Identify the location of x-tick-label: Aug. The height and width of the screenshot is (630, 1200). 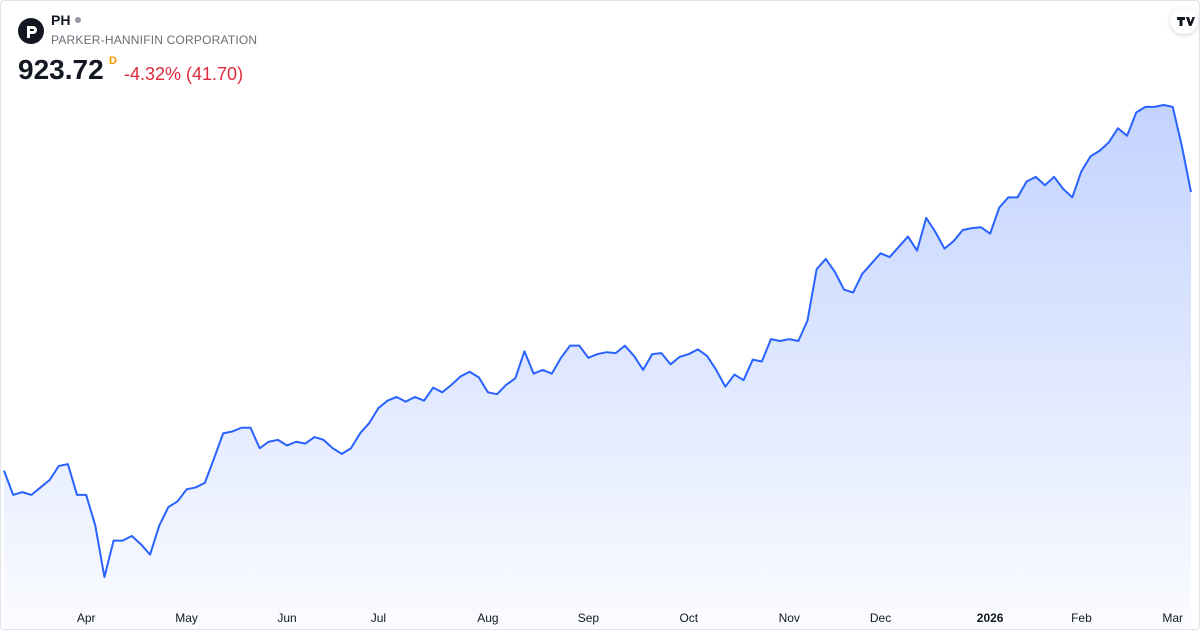
(487, 618).